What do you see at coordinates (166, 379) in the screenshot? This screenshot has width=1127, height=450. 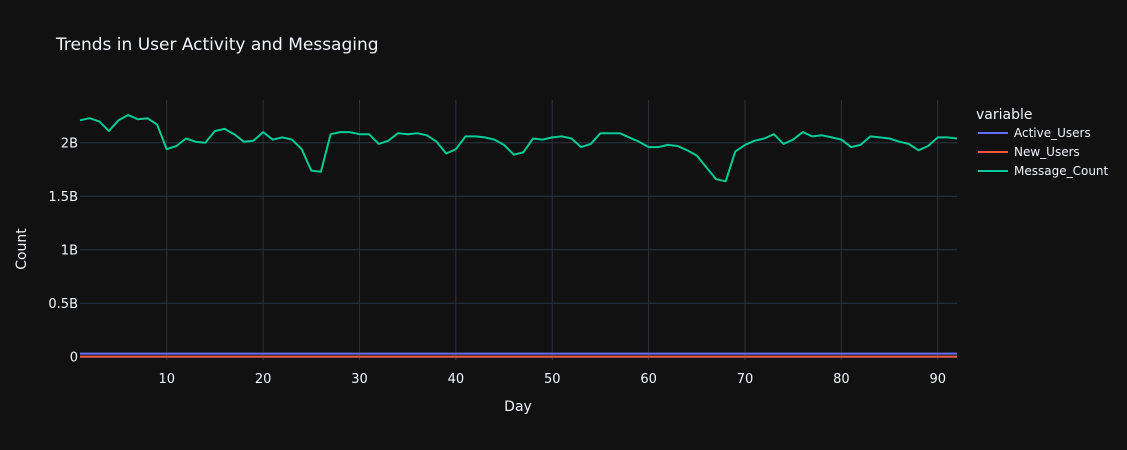 I see `x-tick-label: 10` at bounding box center [166, 379].